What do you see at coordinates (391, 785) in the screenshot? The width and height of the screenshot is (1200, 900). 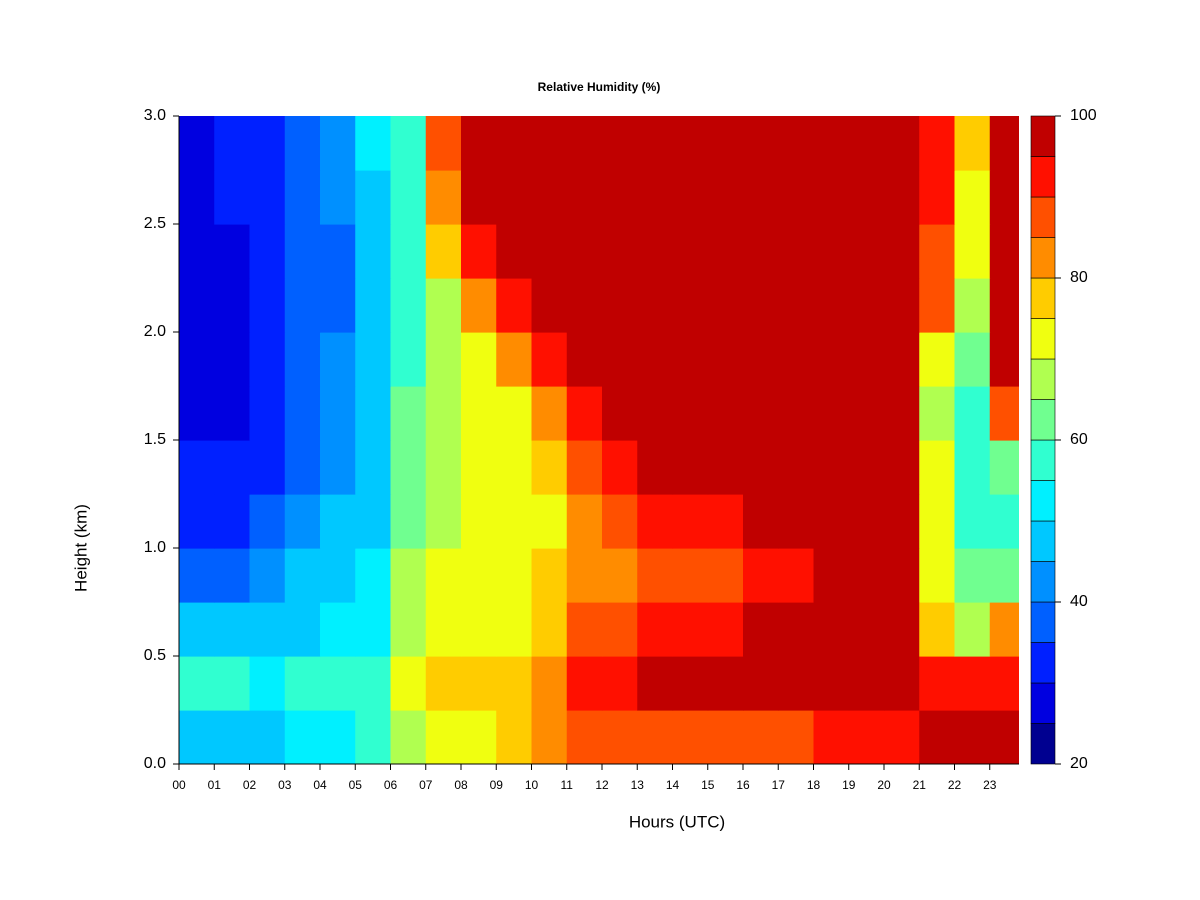 I see `x-tick-label: 06` at bounding box center [391, 785].